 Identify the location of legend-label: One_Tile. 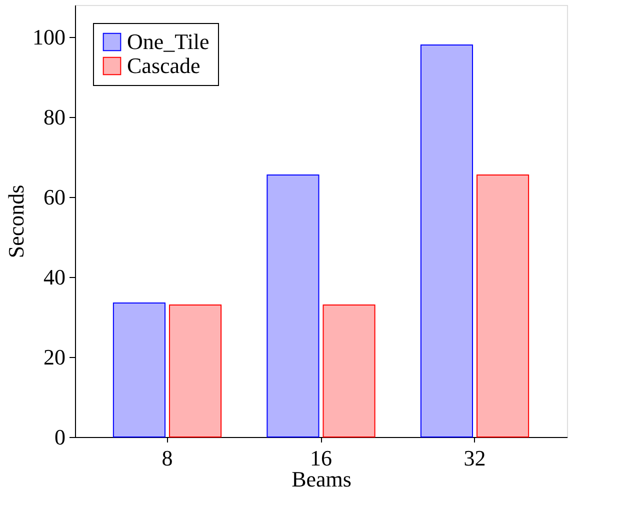
(168, 41).